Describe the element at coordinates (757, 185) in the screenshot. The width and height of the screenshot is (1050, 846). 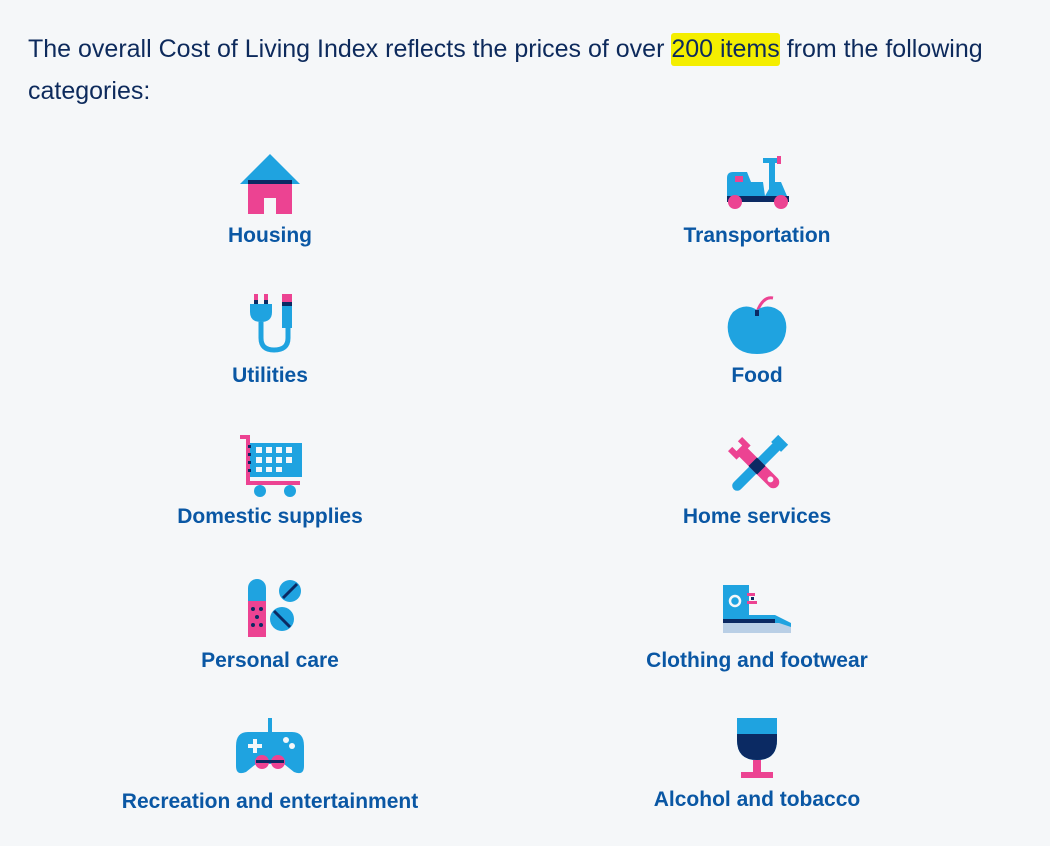
I see `scooter-icon` at that location.